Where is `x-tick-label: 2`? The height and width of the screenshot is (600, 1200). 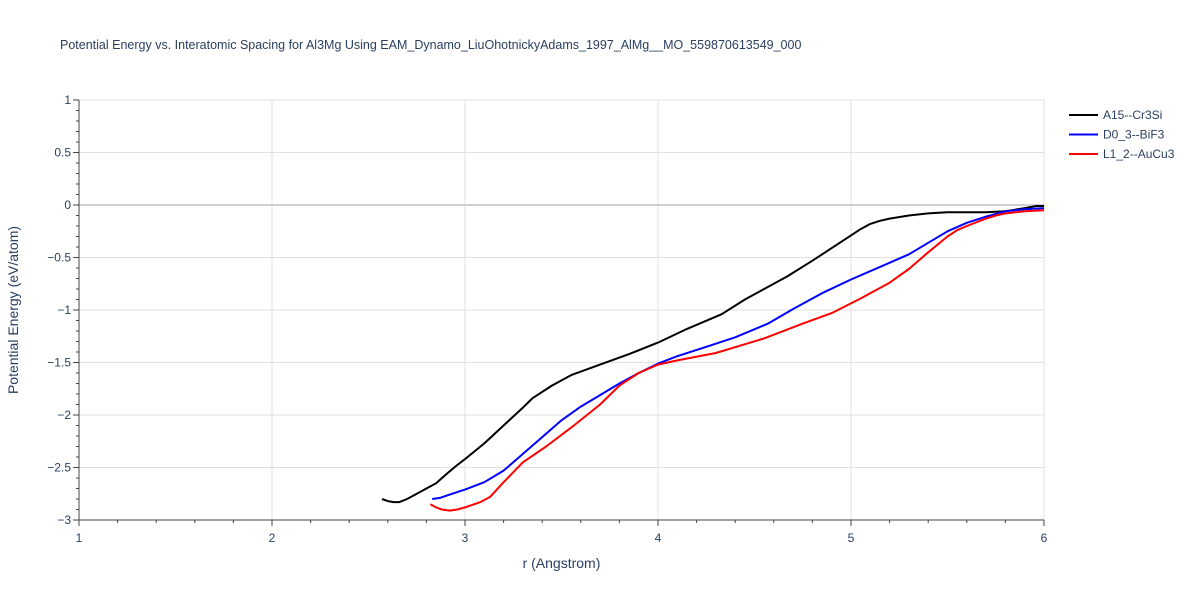
x-tick-label: 2 is located at coordinates (272, 538).